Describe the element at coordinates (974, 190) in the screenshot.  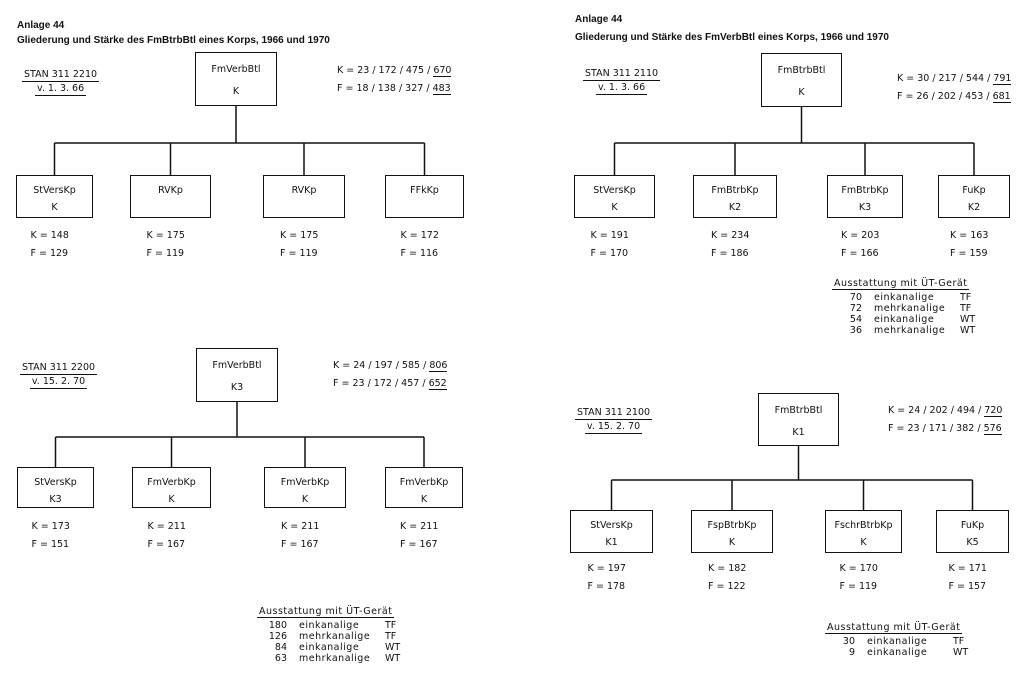
I see `unit-name: FuKp` at that location.